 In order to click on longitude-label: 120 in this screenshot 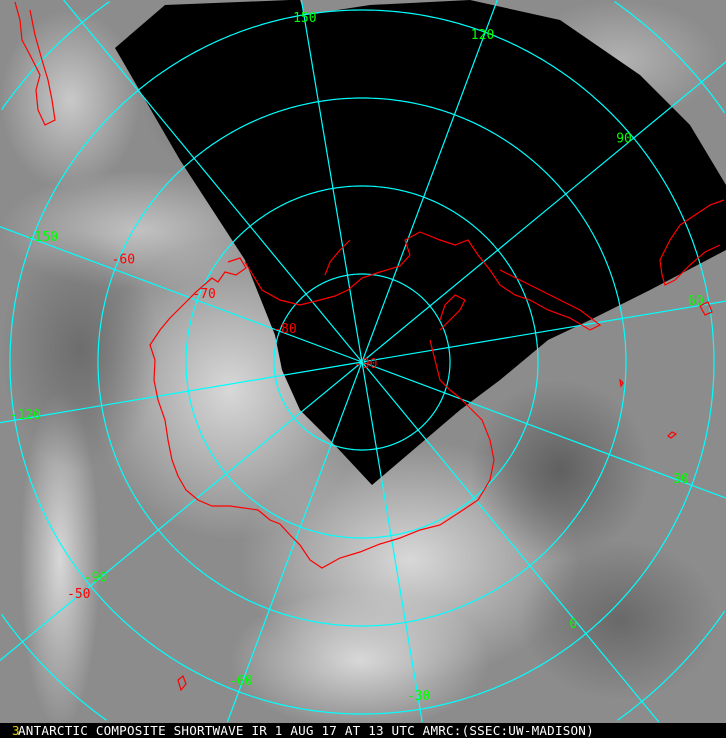, I will do `click(482, 35)`.